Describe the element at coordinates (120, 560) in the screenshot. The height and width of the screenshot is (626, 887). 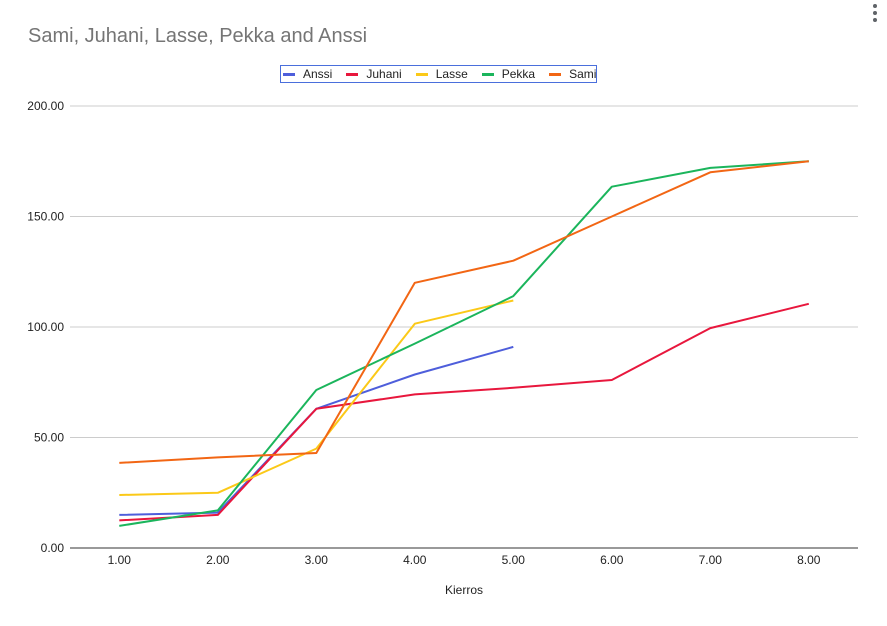
I see `x-tick-label: 1.00` at that location.